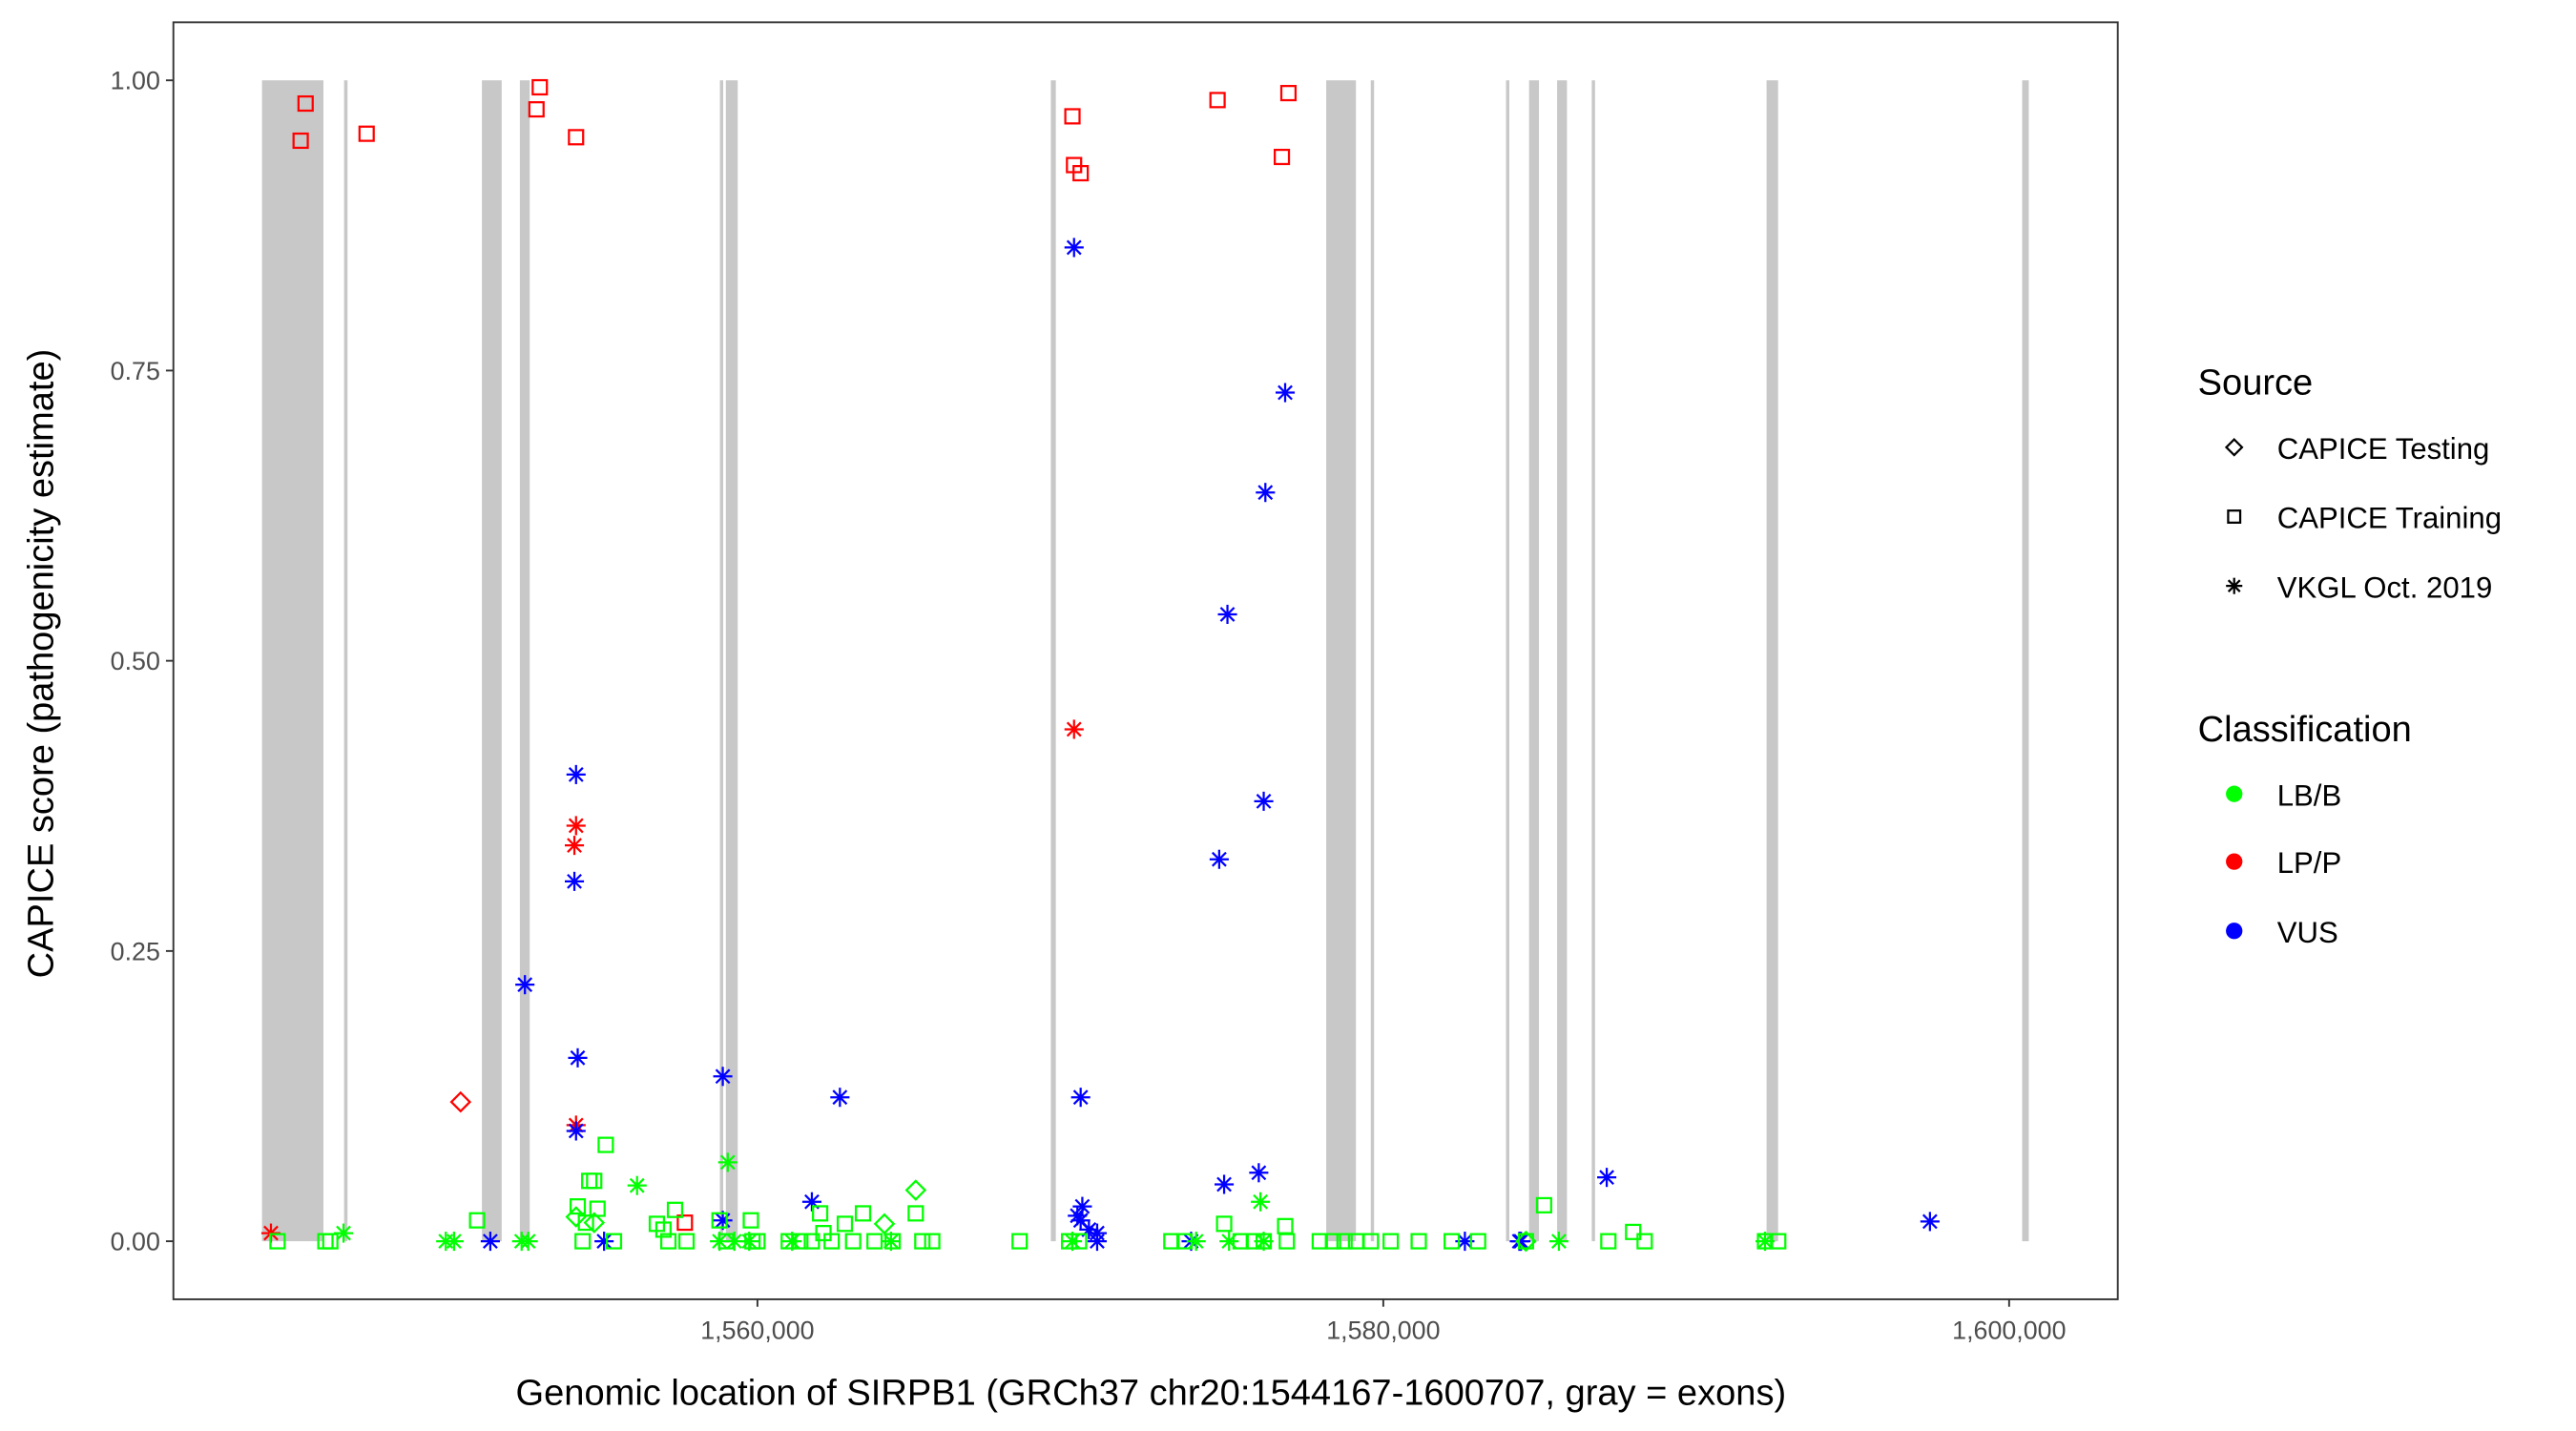 Image resolution: width=2576 pixels, height=1431 pixels. Describe the element at coordinates (2307, 932) in the screenshot. I see `legend-classification-label: VUS` at that location.